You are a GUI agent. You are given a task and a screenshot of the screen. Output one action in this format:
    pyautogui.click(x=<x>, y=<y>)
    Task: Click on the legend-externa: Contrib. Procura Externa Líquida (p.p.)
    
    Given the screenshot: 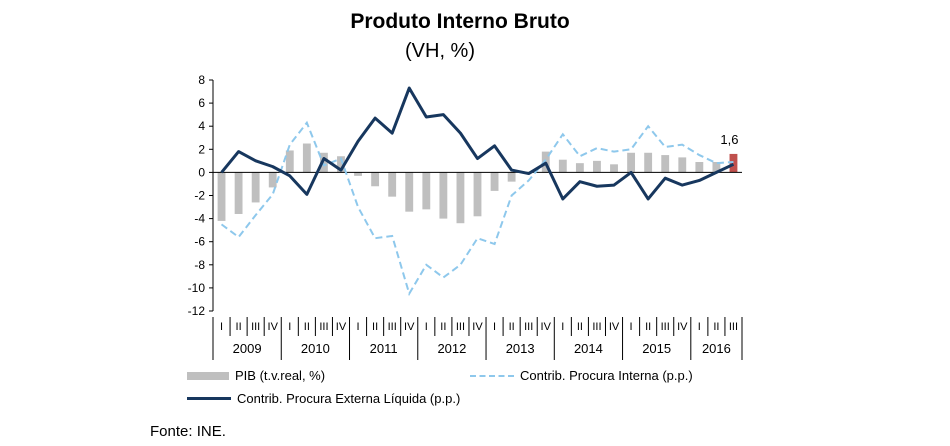 What is the action you would take?
    pyautogui.click(x=323, y=398)
    